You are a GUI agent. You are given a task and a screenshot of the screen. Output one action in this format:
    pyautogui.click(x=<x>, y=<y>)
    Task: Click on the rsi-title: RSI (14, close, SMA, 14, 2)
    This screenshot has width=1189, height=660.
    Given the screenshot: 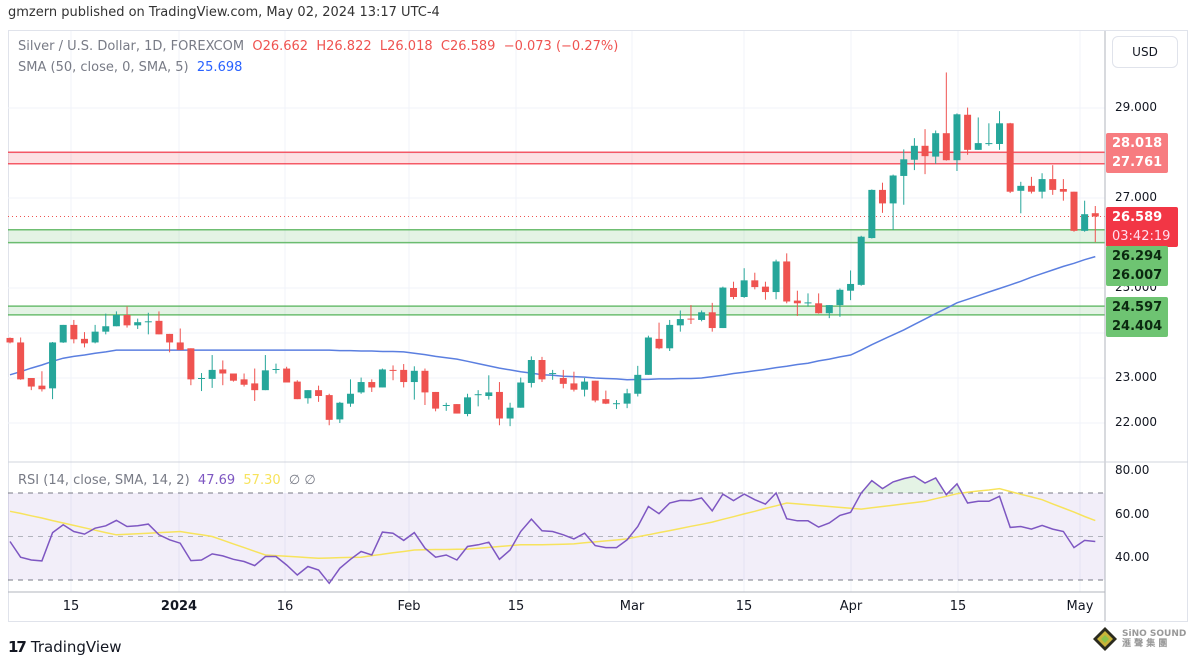 What is the action you would take?
    pyautogui.click(x=104, y=480)
    